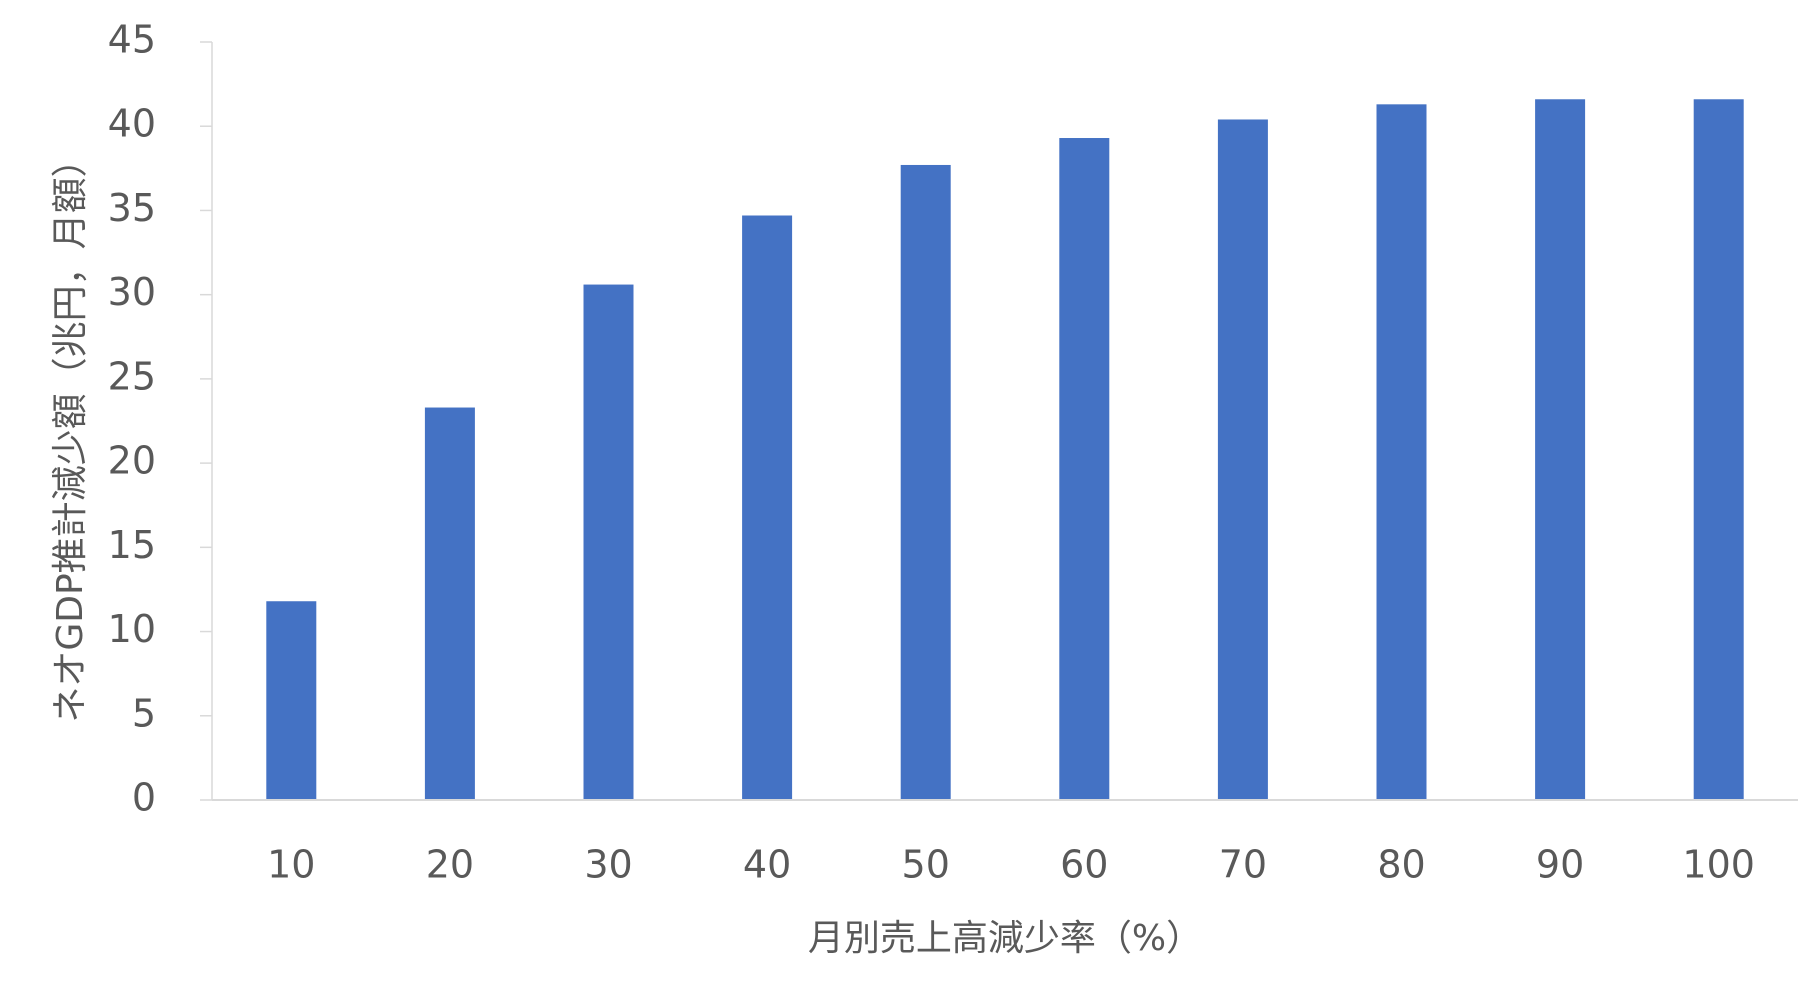 This screenshot has height=997, width=1810. Describe the element at coordinates (132, 545) in the screenshot. I see `y-tick-label: 15` at that location.